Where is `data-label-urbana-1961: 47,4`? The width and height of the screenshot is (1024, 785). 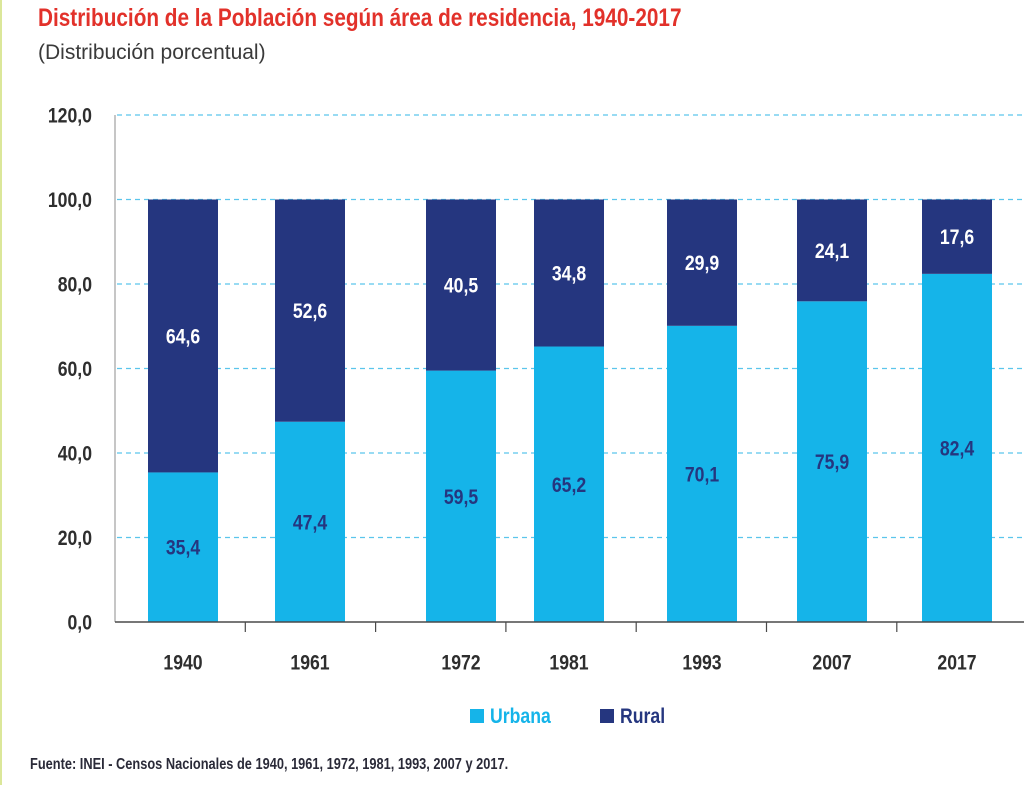
data-label-urbana-1961: 47,4 is located at coordinates (310, 523).